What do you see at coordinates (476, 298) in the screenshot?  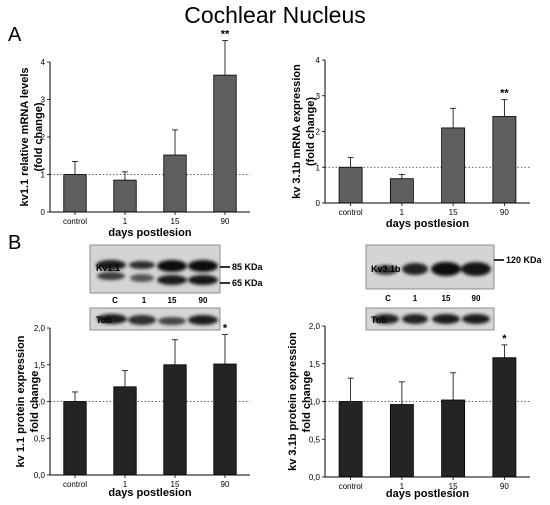 I see `blot-kv31b-lane-90: 90` at bounding box center [476, 298].